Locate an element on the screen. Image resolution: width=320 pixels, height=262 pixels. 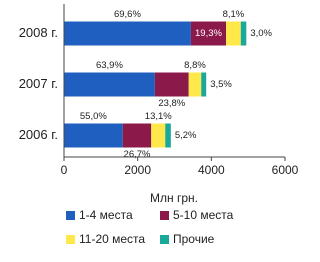
legend-label: Прочие is located at coordinates (194, 239).